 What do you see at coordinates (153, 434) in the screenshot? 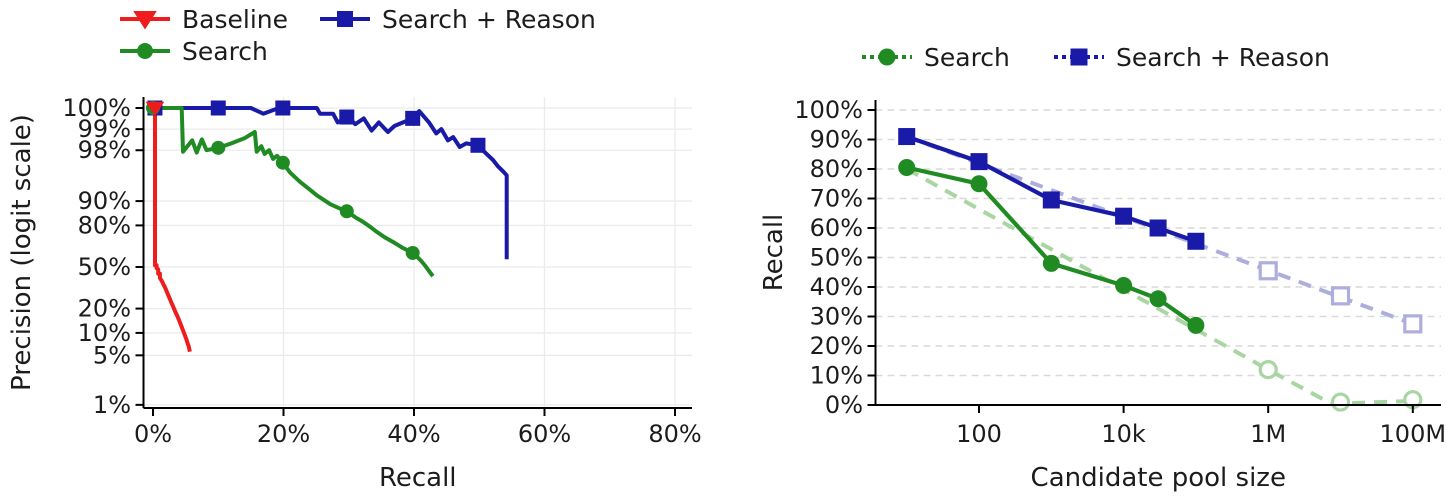
I see `x-tick-label: 0%` at bounding box center [153, 434].